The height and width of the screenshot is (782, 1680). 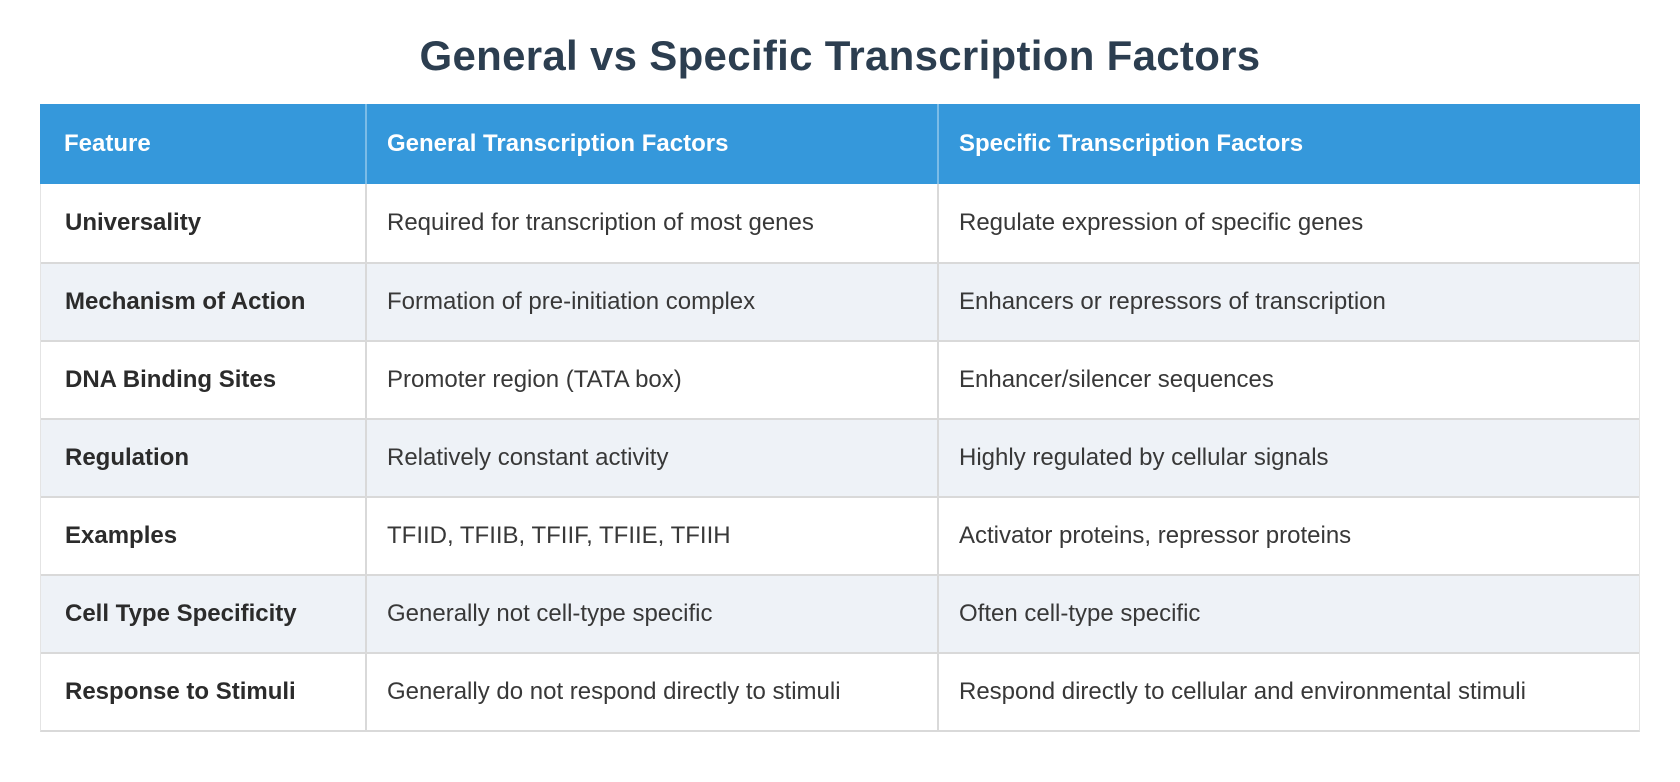 I want to click on general-cell: Required for transcription of most genes, so click(x=651, y=223).